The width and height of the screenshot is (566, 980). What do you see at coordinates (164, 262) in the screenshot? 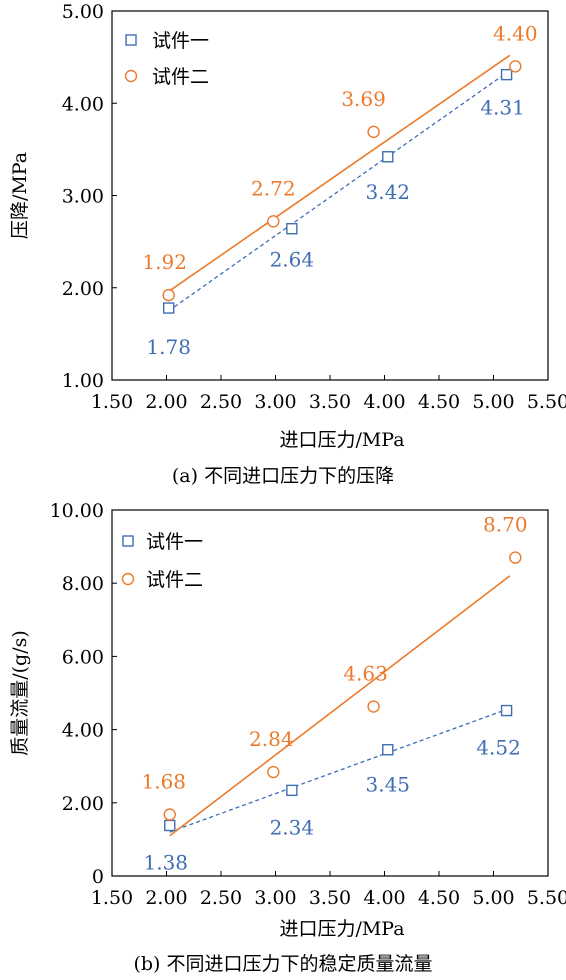
I see `data-label: 1.92` at bounding box center [164, 262].